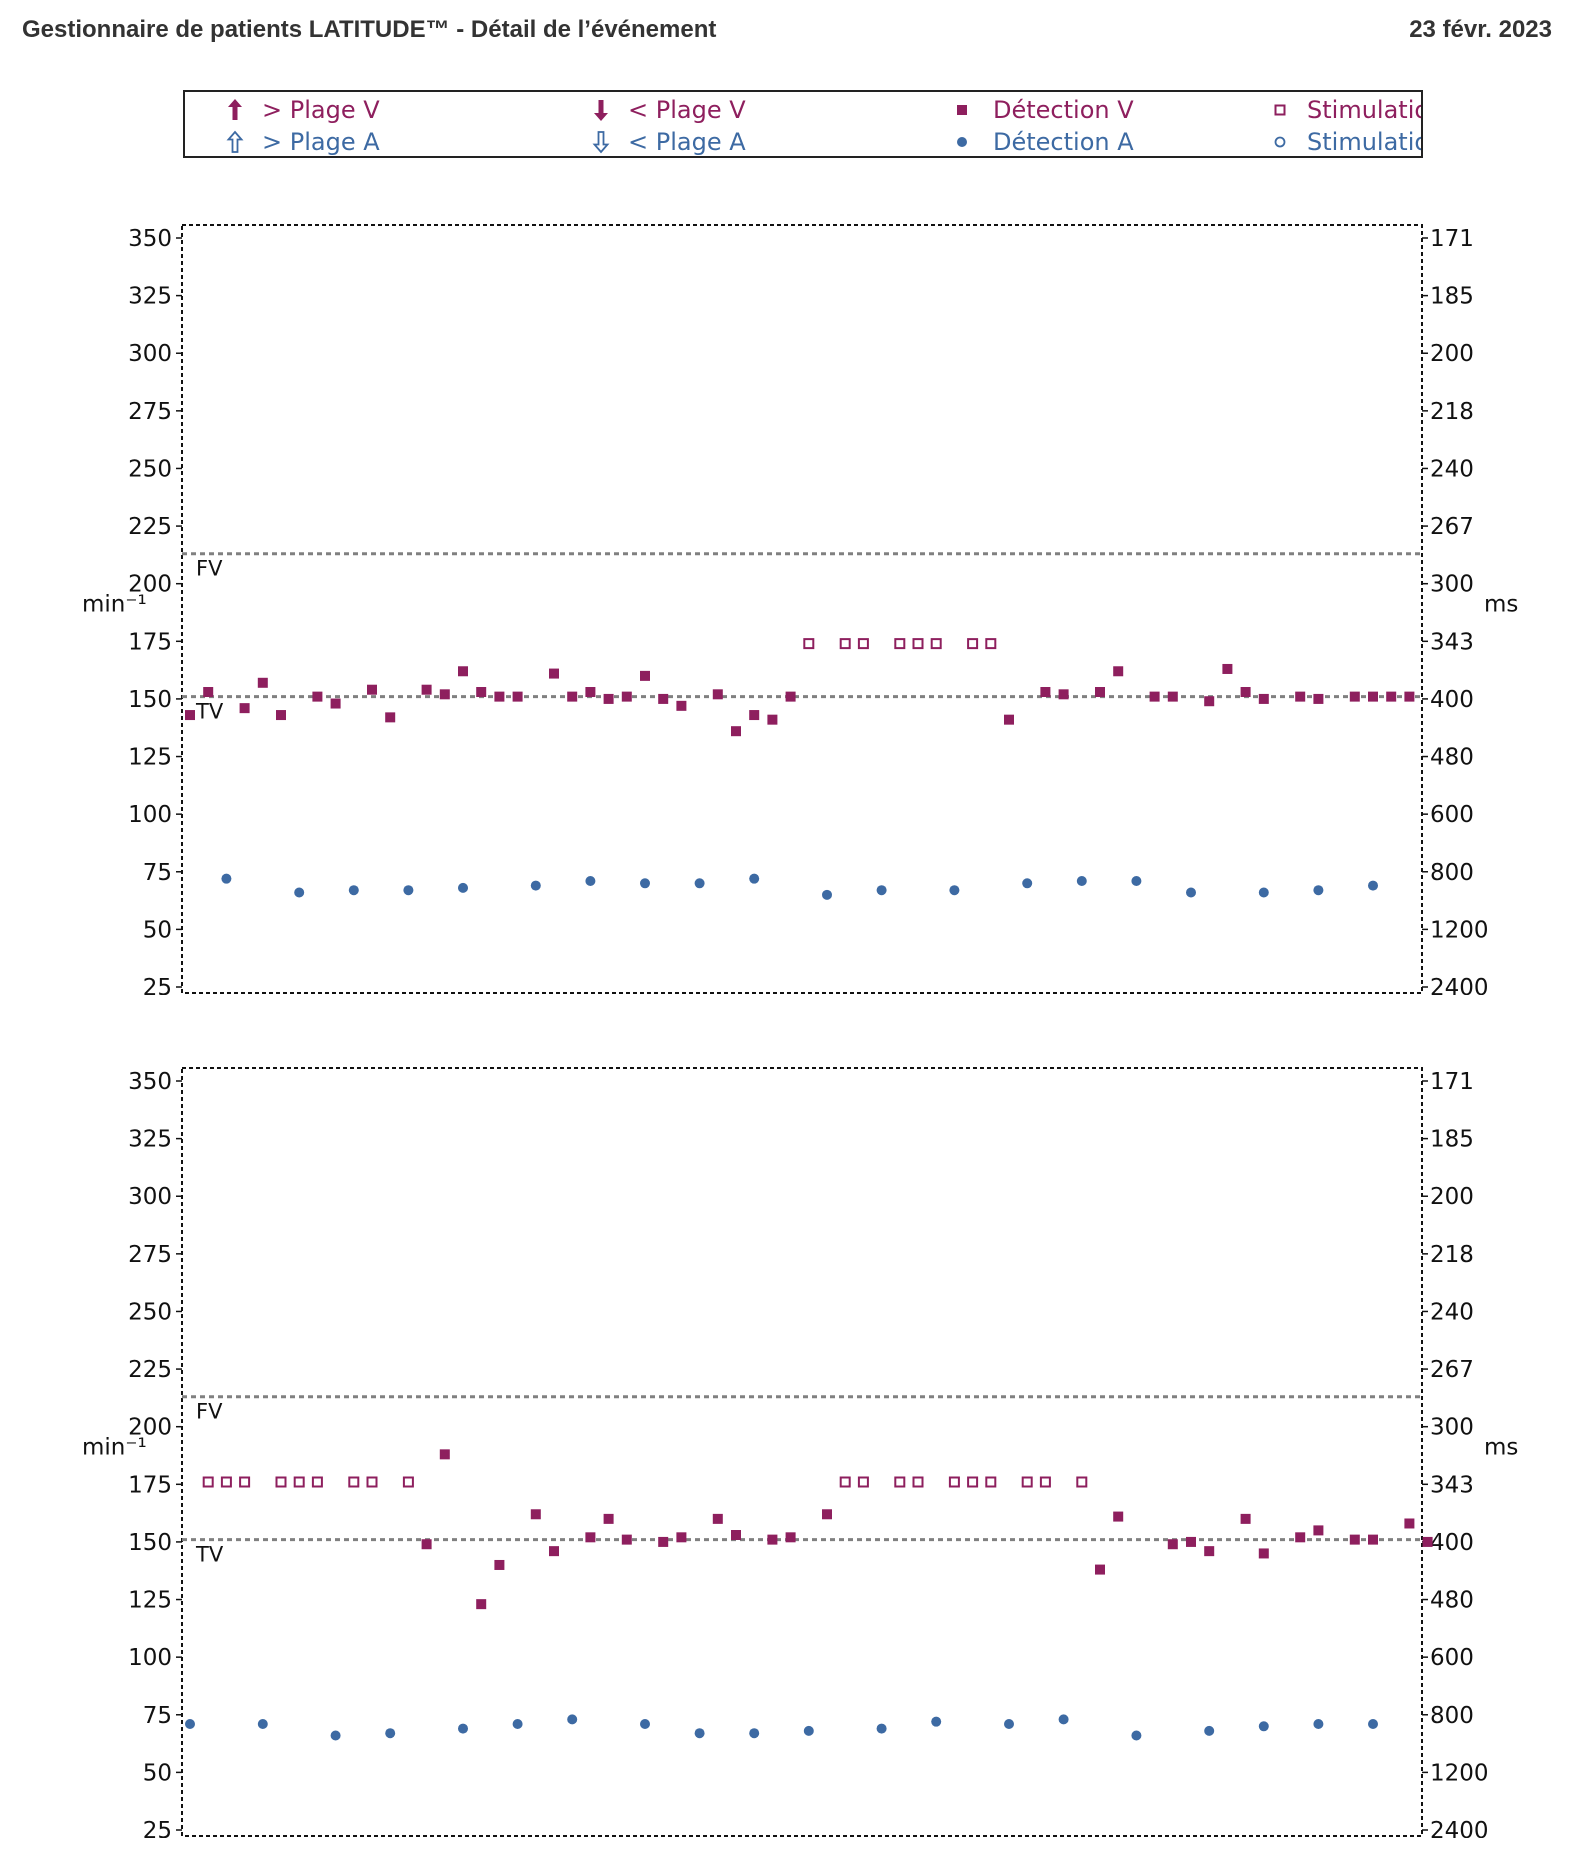  I want to click on y2-tick-label: 800, so click(1452, 873).